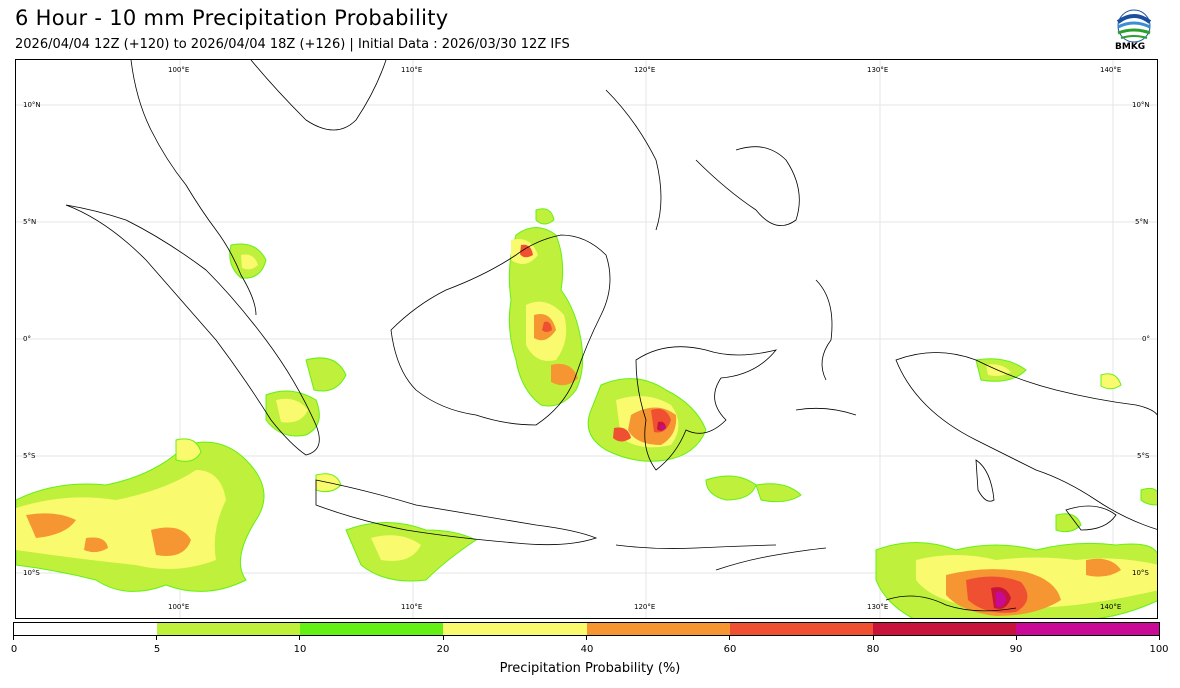  What do you see at coordinates (730, 649) in the screenshot?
I see `colorbar-tick-label: 60` at bounding box center [730, 649].